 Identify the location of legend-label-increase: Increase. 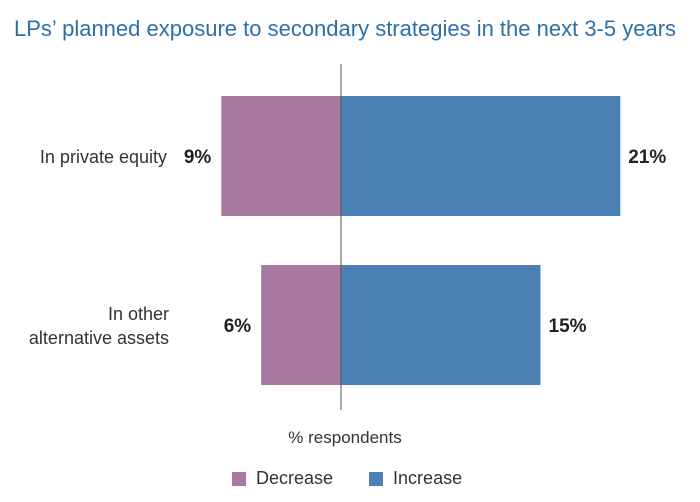
(428, 478).